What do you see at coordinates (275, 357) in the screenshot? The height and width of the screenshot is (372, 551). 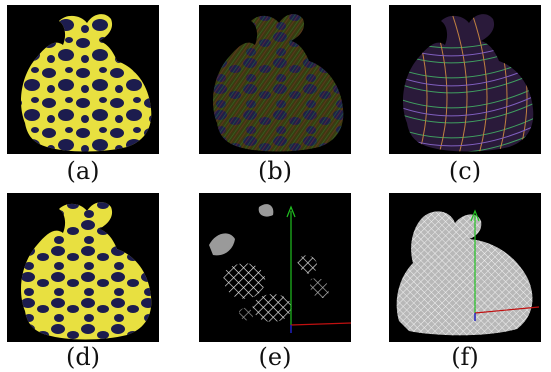 I see `caption-e: (e)` at bounding box center [275, 357].